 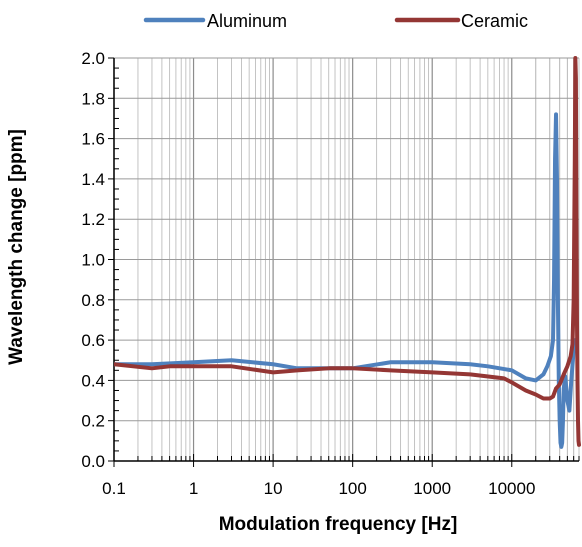 What do you see at coordinates (93, 340) in the screenshot?
I see `y-tick-label: 0.6` at bounding box center [93, 340].